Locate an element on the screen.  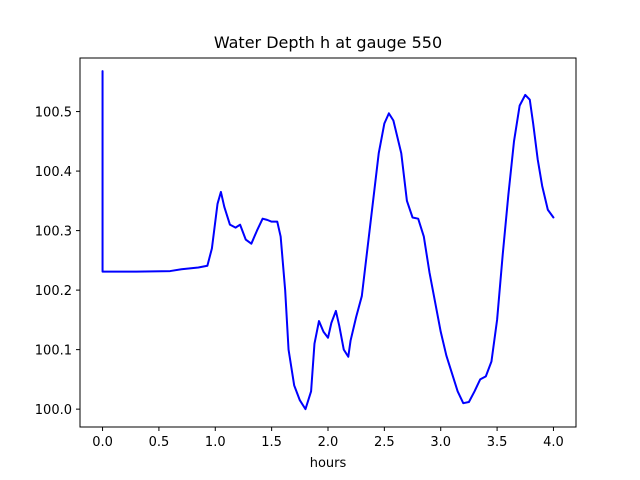
chart-title: Water Depth h at gauge 550 is located at coordinates (328, 42).